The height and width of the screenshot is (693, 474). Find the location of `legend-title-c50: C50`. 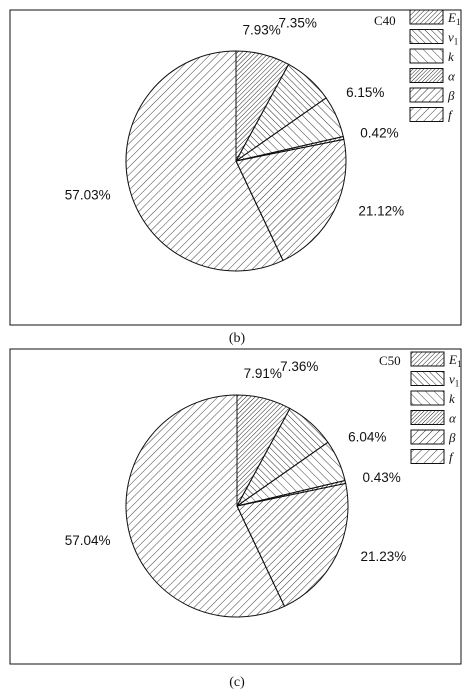

legend-title-c50: C50 is located at coordinates (390, 360).